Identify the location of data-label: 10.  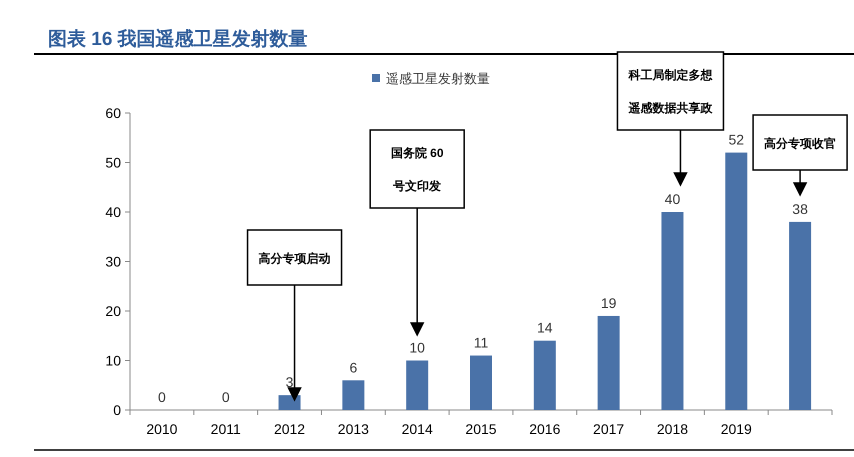
(417, 348).